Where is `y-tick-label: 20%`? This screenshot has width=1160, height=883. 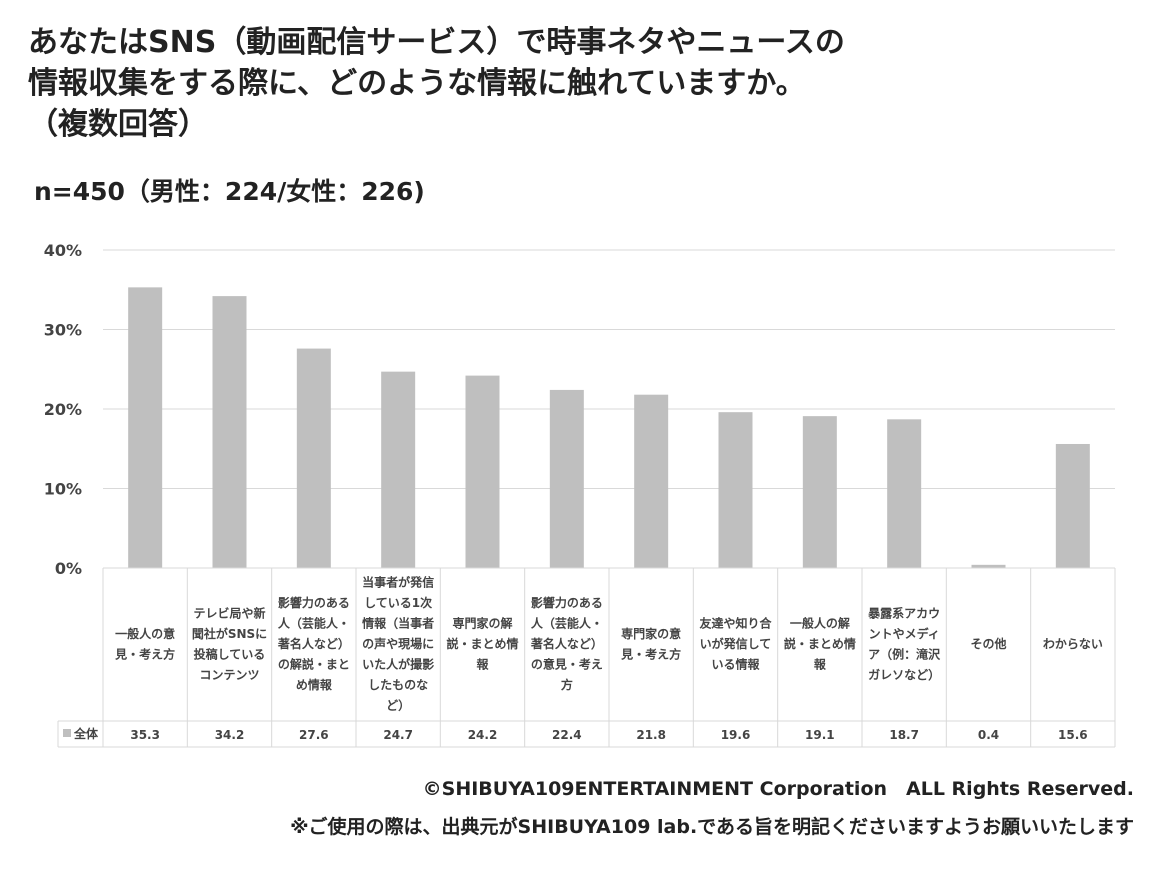
y-tick-label: 20% is located at coordinates (63, 409).